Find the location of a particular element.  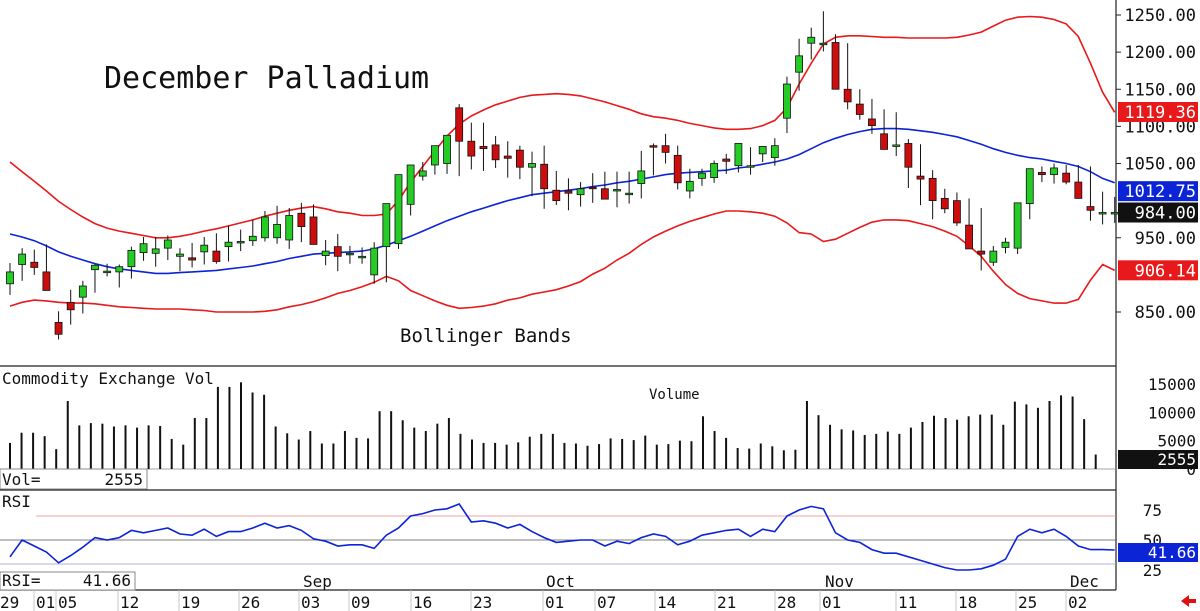

volume-panel-title: Commodity Exchange Vol is located at coordinates (108, 378).